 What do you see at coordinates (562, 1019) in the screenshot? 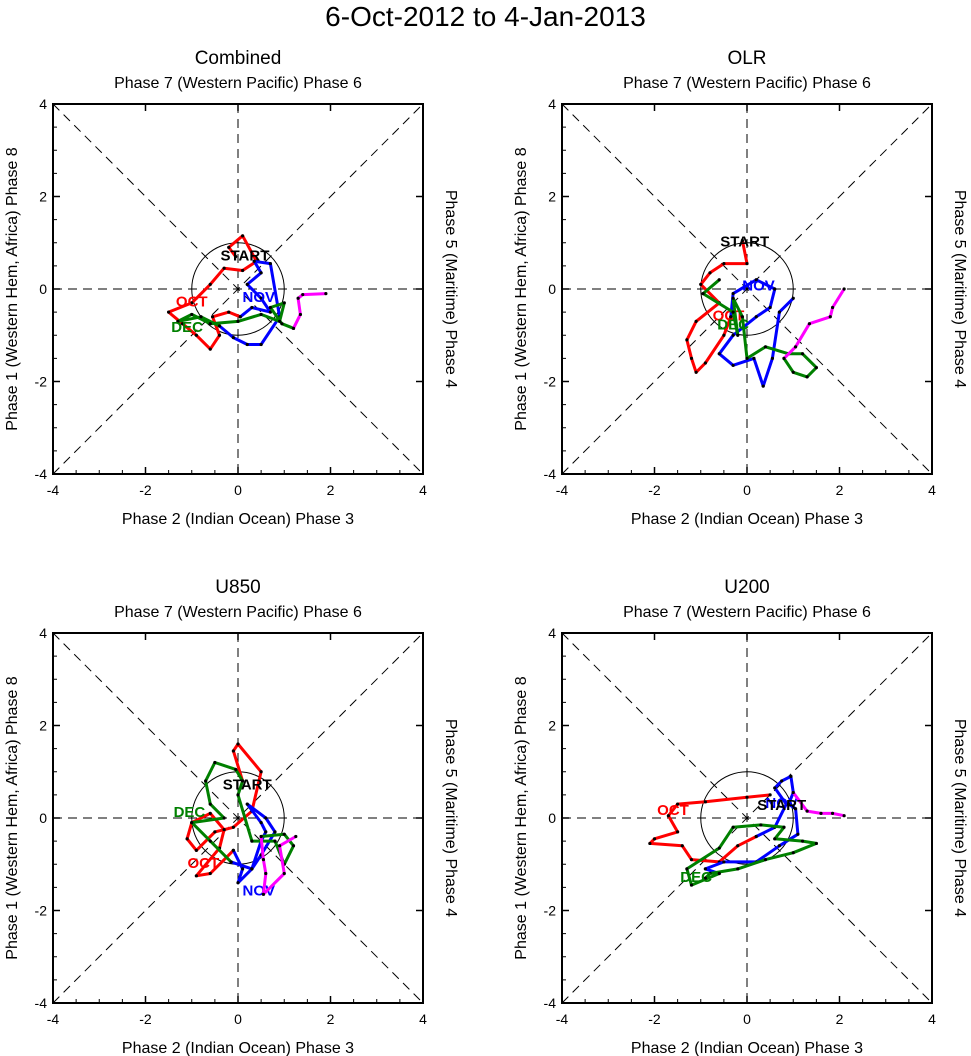
I see `x-tick-label: -4` at bounding box center [562, 1019].